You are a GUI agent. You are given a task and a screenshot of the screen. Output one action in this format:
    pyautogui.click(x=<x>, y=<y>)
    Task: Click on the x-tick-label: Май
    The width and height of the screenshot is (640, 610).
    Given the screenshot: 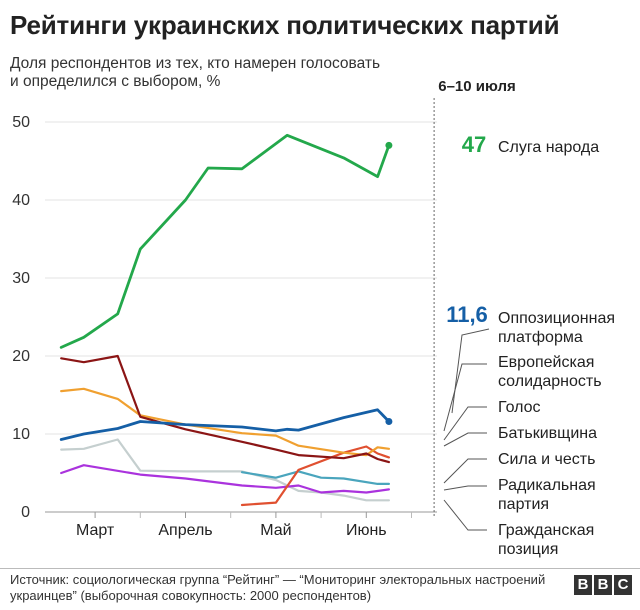 What is the action you would take?
    pyautogui.click(x=275, y=530)
    